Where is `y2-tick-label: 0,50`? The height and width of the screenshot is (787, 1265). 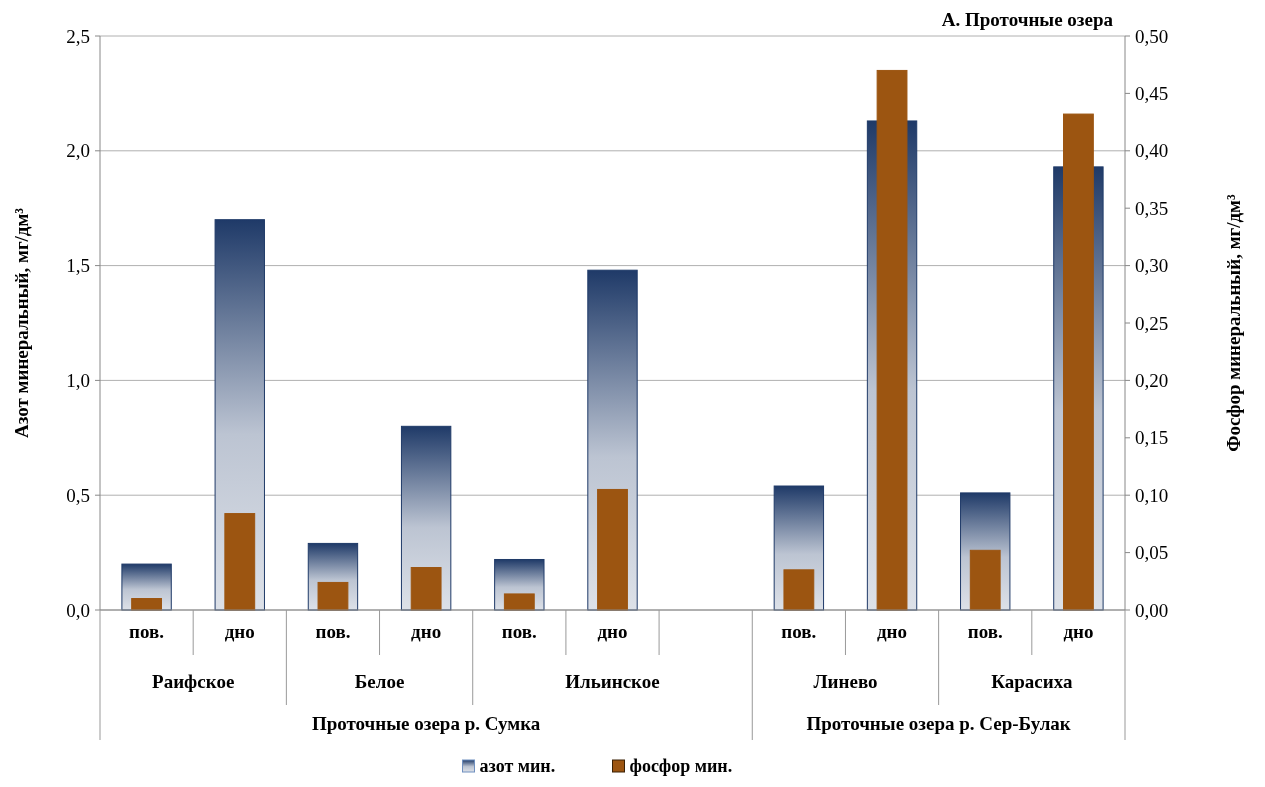 y2-tick-label: 0,50 is located at coordinates (1152, 36).